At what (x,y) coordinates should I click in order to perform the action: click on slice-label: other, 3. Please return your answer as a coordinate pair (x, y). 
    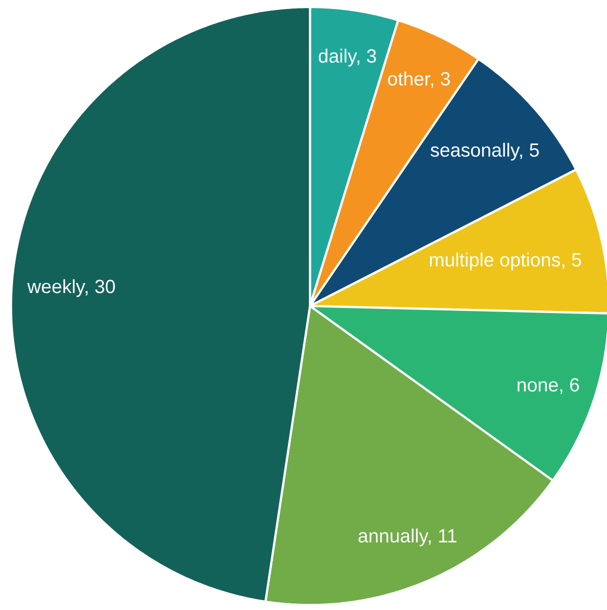
    Looking at the image, I should click on (419, 80).